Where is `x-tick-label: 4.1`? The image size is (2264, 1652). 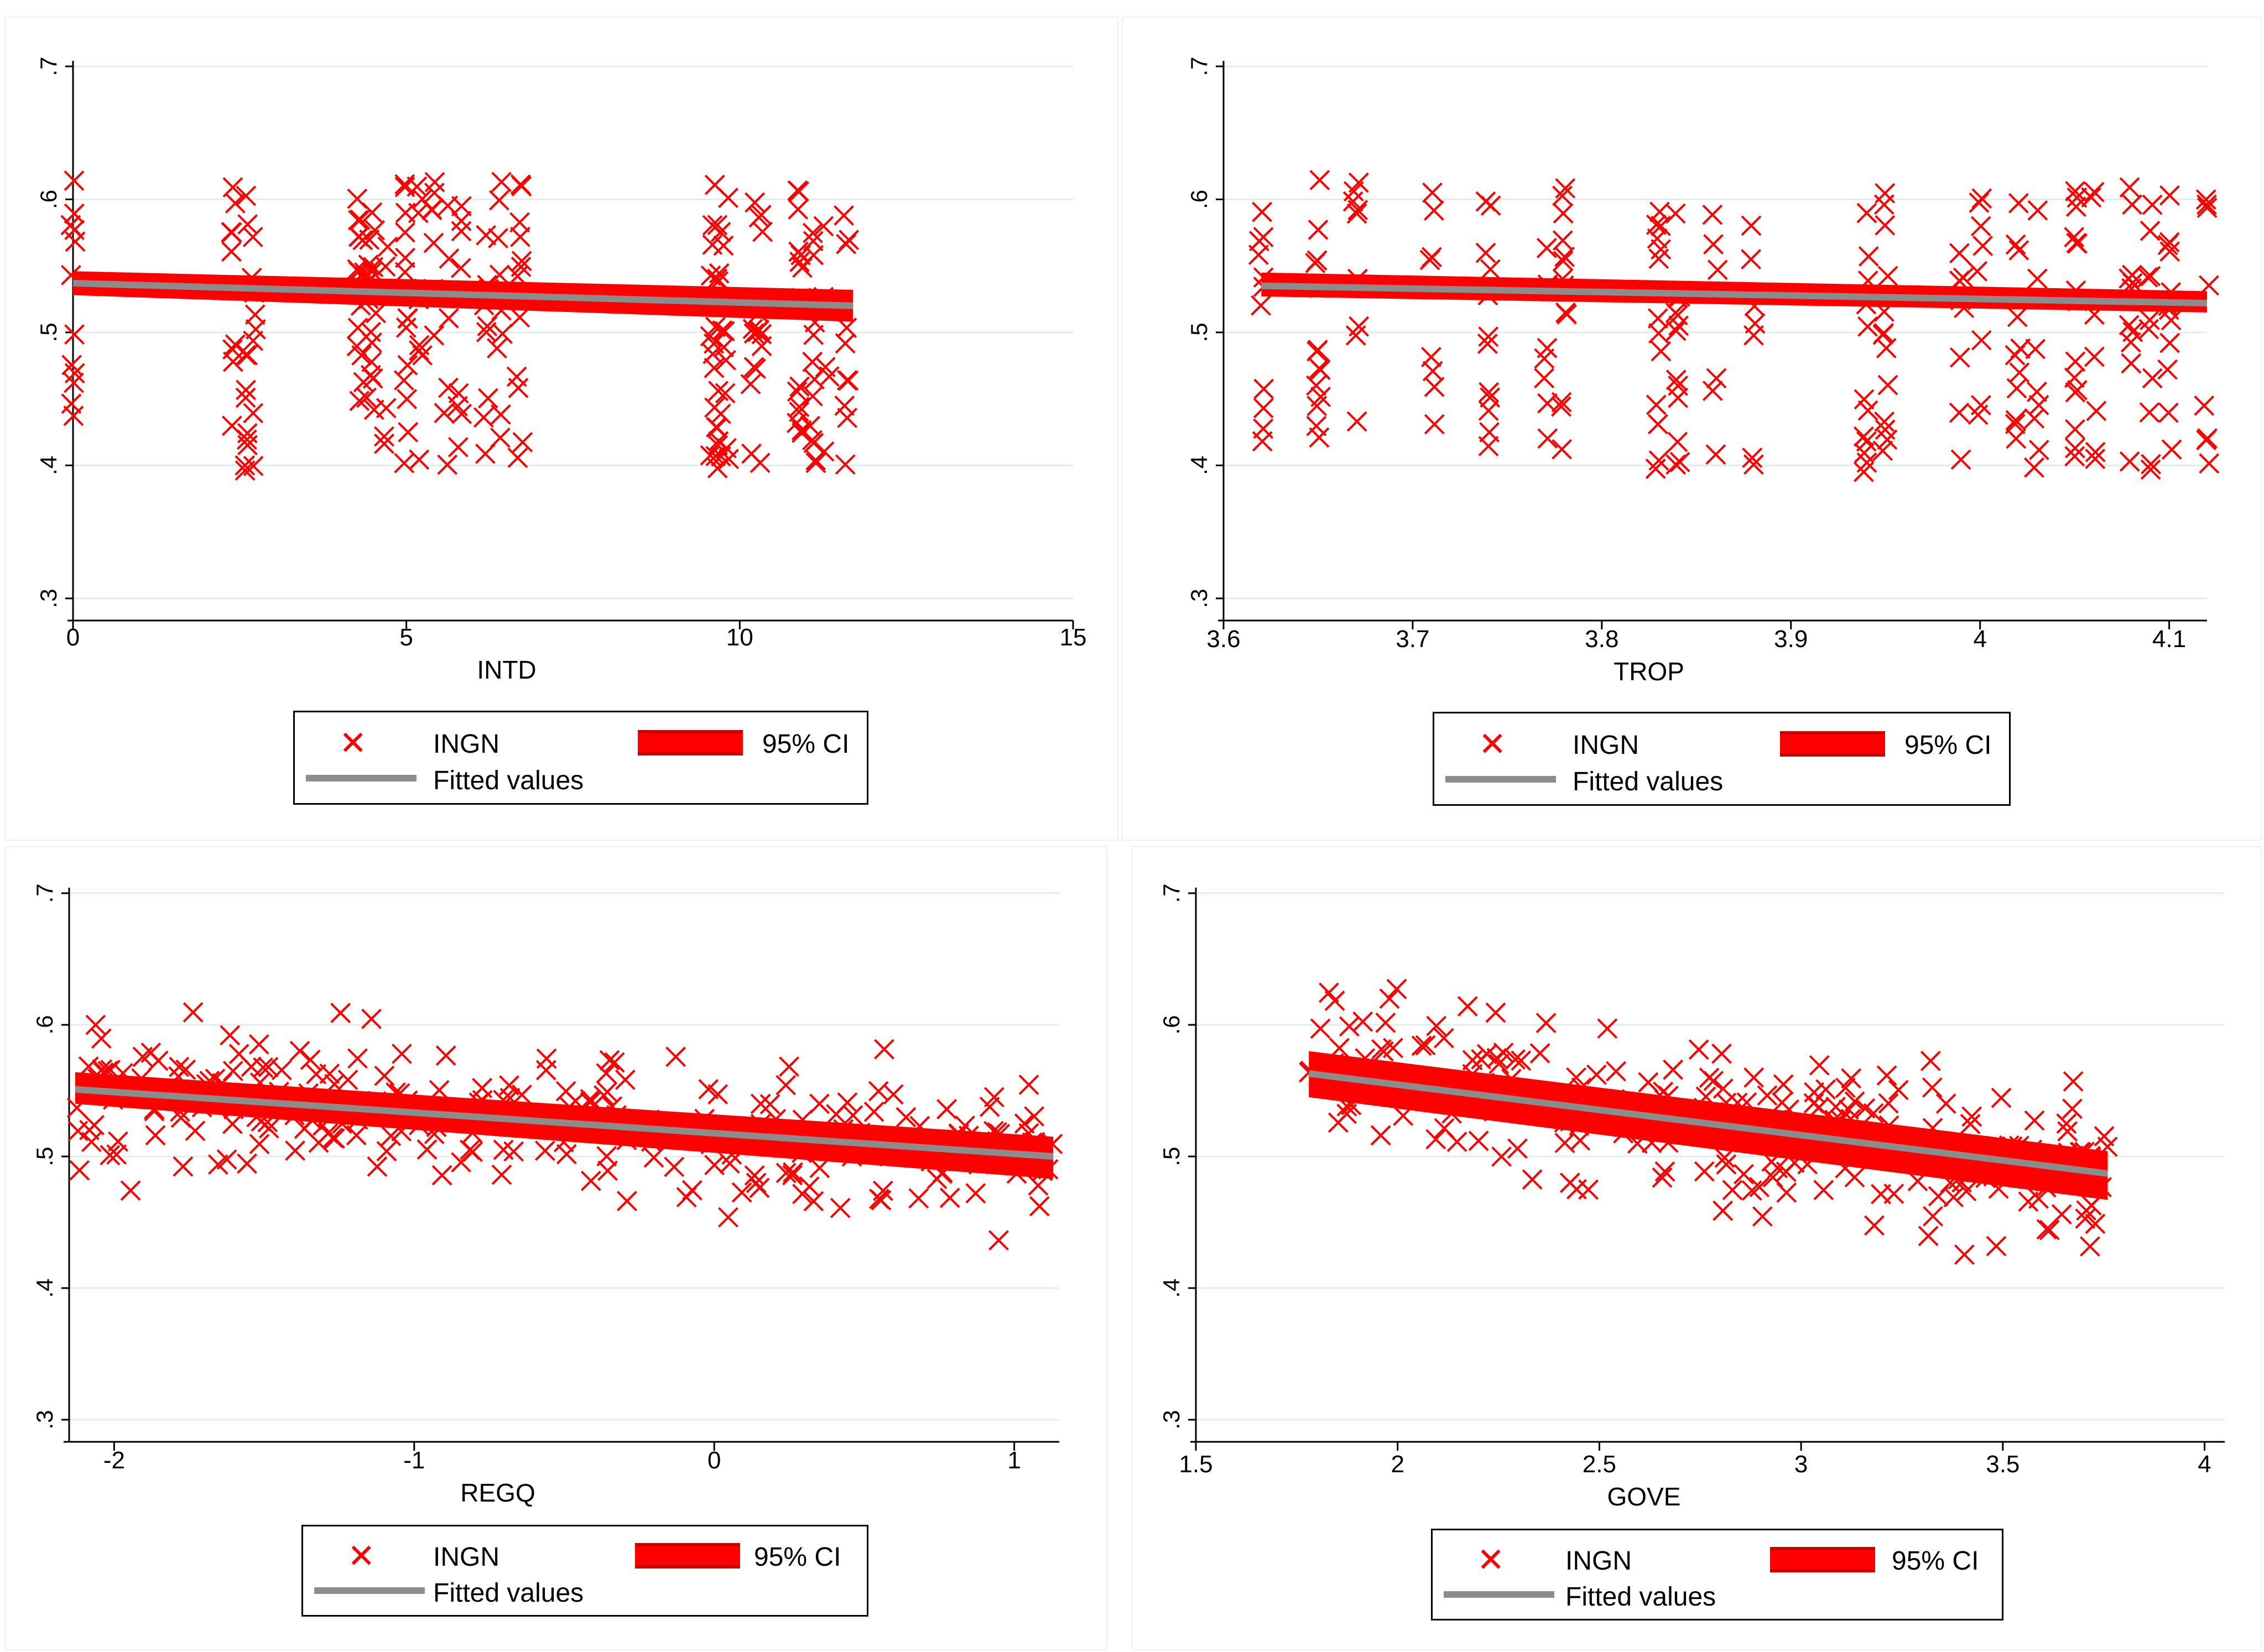
x-tick-label: 4.1 is located at coordinates (2169, 639).